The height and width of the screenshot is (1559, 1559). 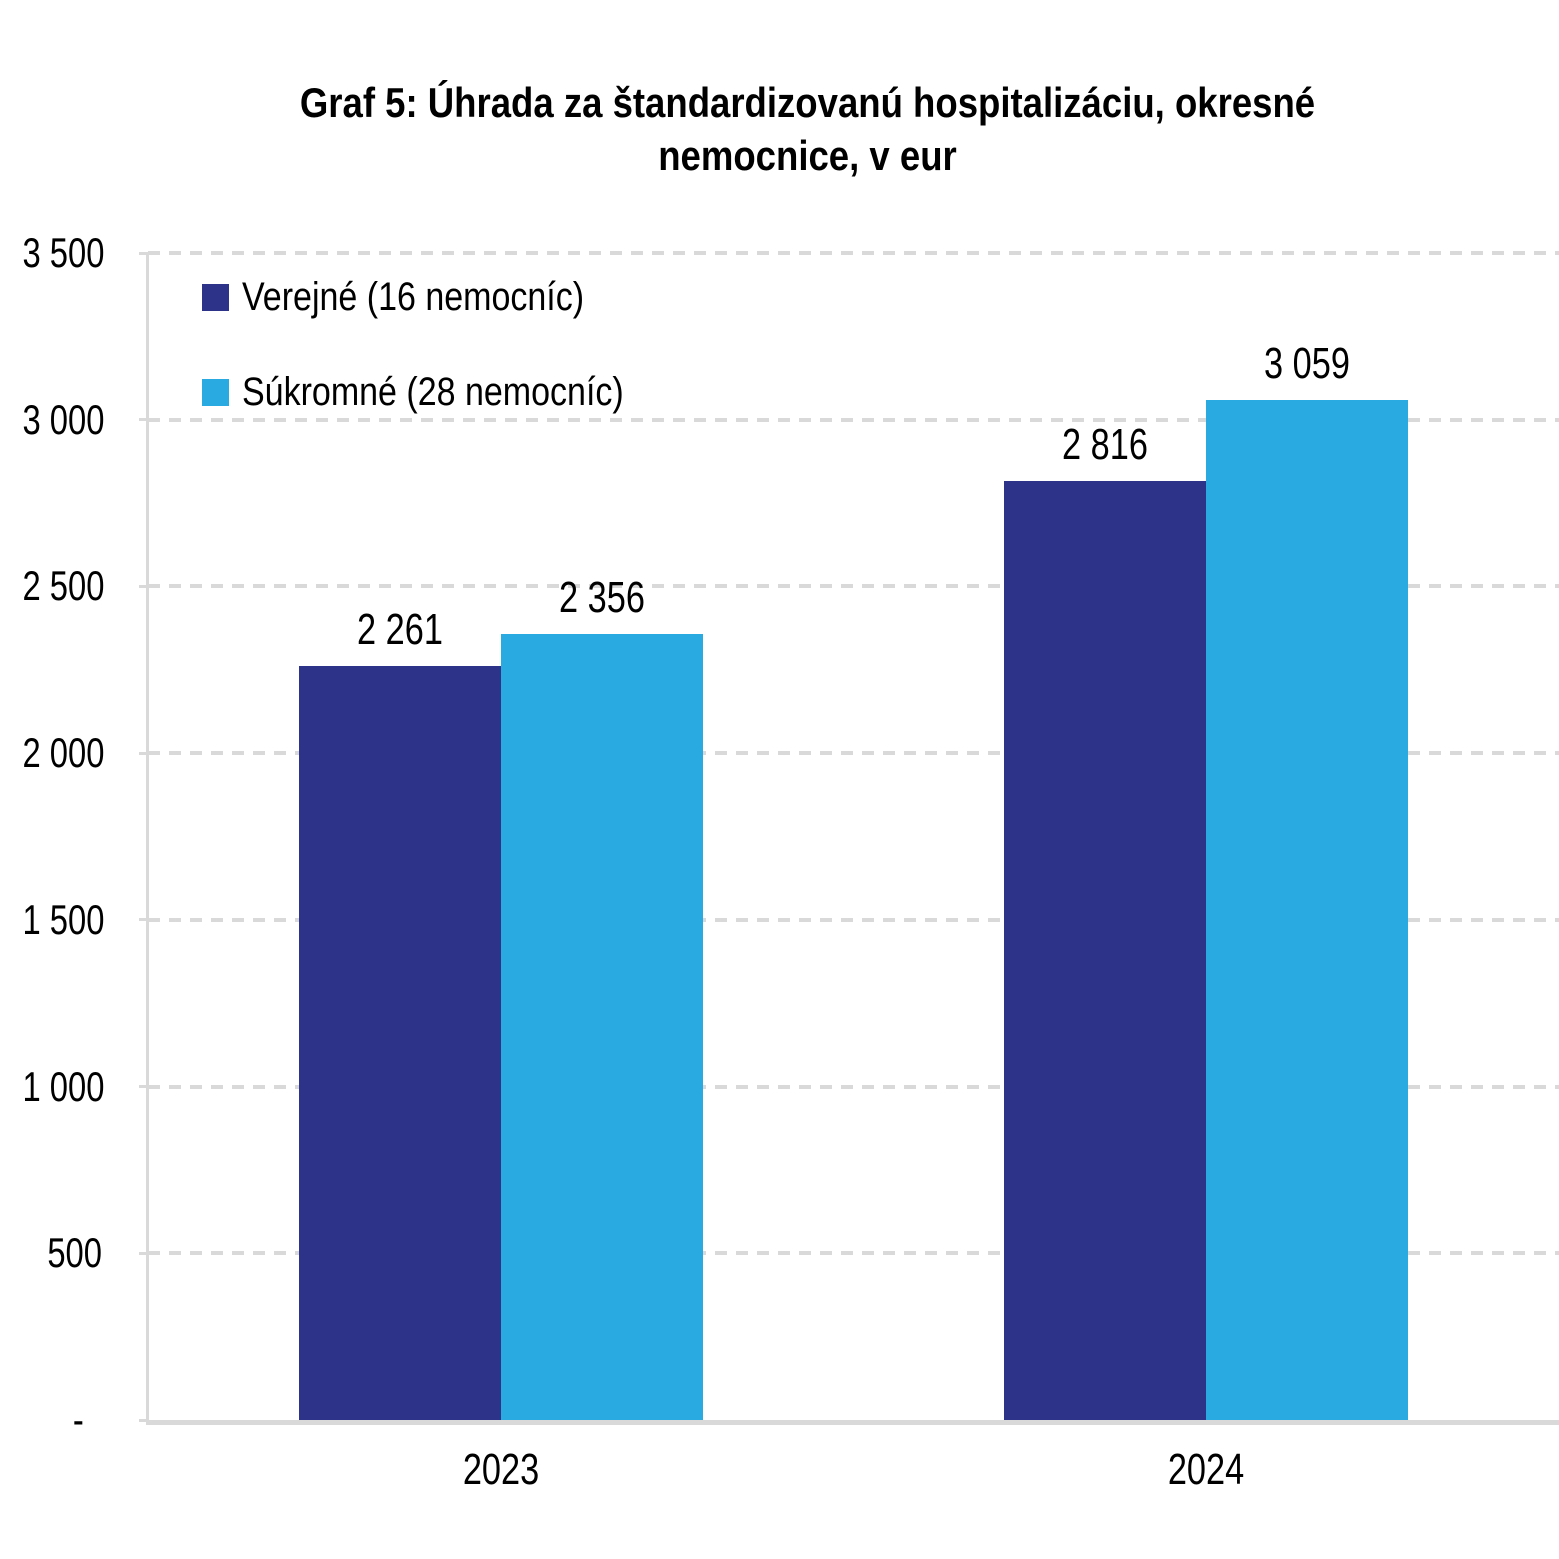 I want to click on y-axis-label-1500: 1 500, so click(x=63, y=919).